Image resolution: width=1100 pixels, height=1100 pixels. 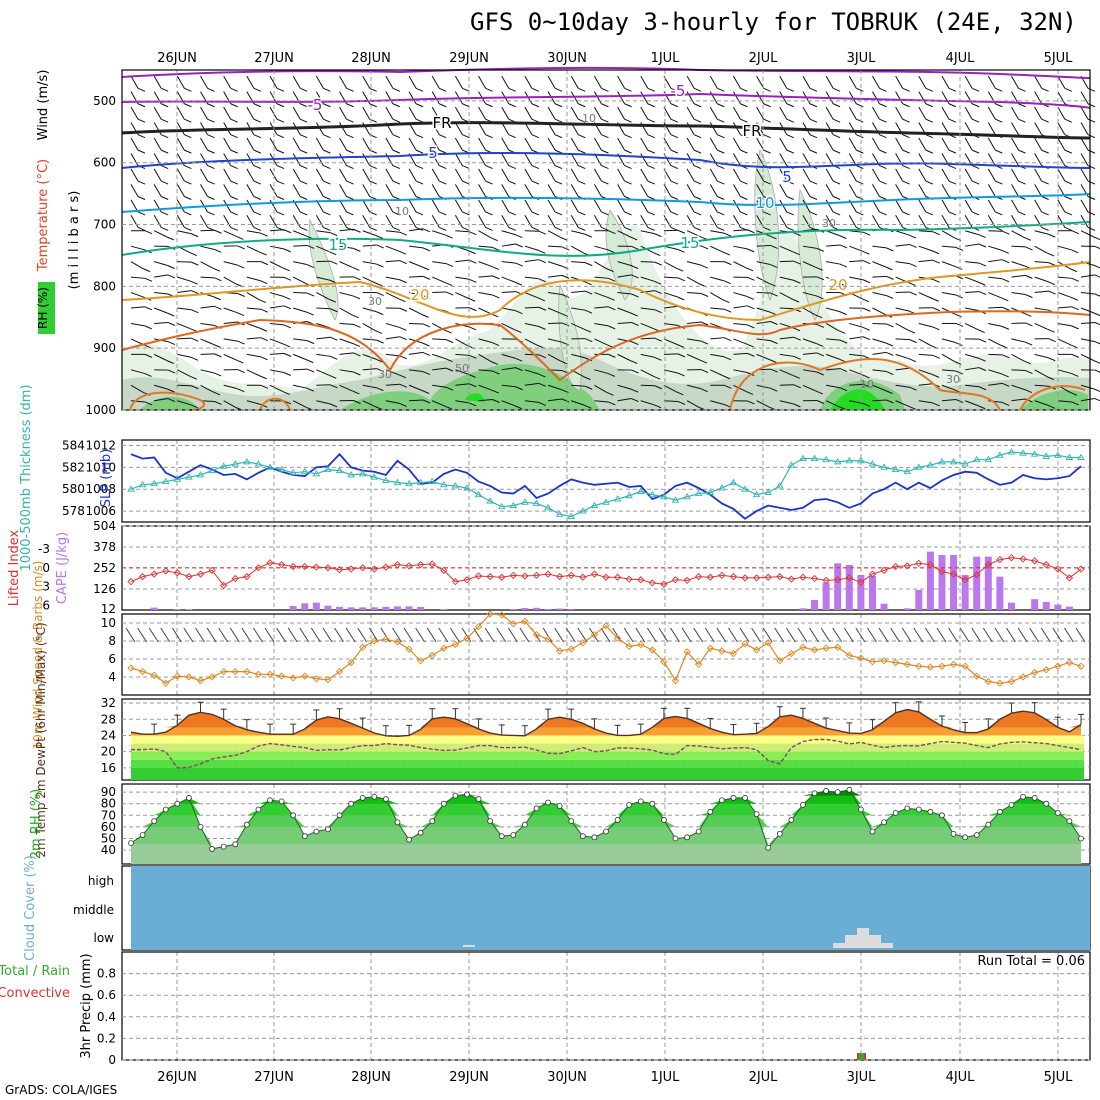 What do you see at coordinates (46, 587) in the screenshot?
I see `tick-label: 3` at bounding box center [46, 587].